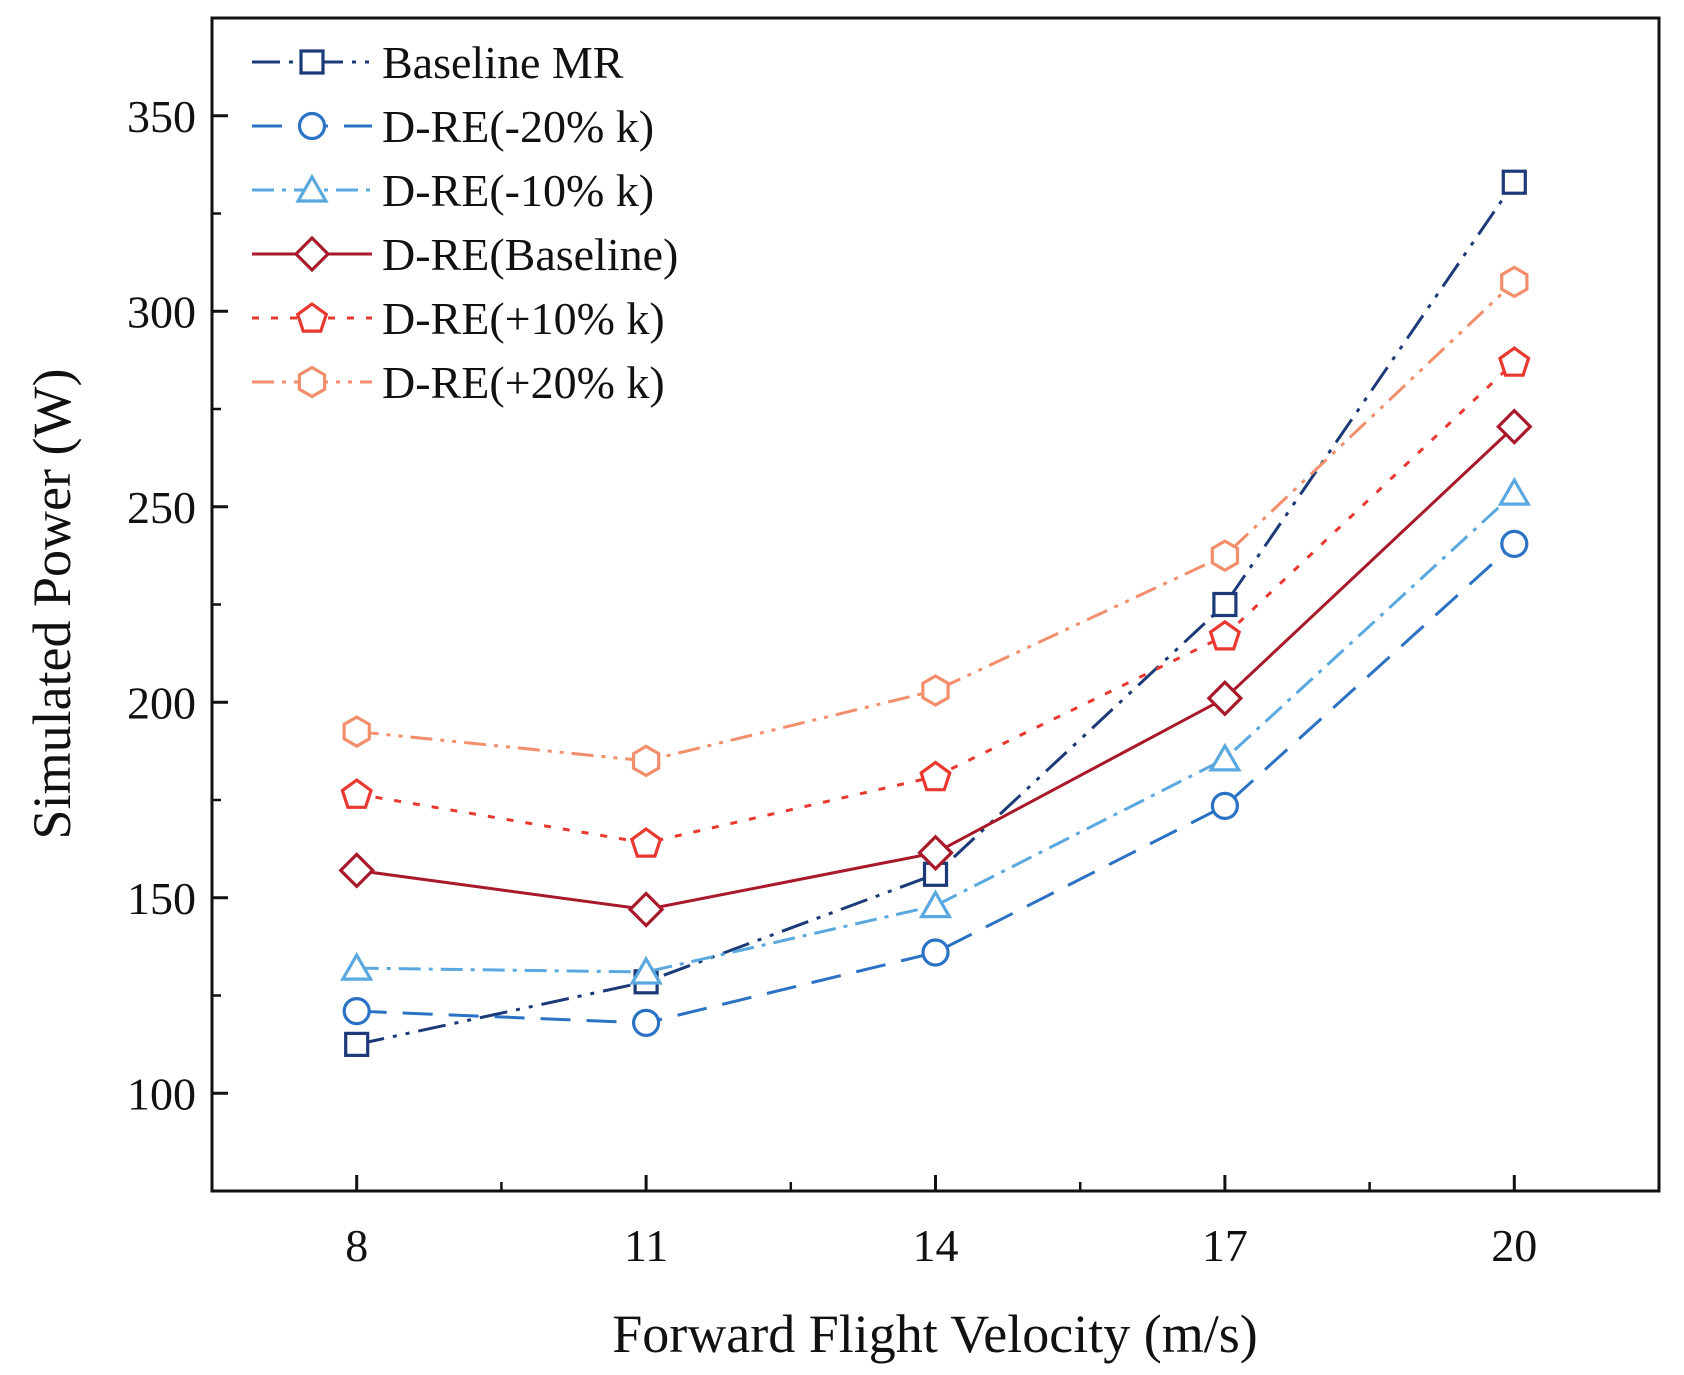  Describe the element at coordinates (523, 318) in the screenshot. I see `legend-label: D-RE(+10% k)` at that location.